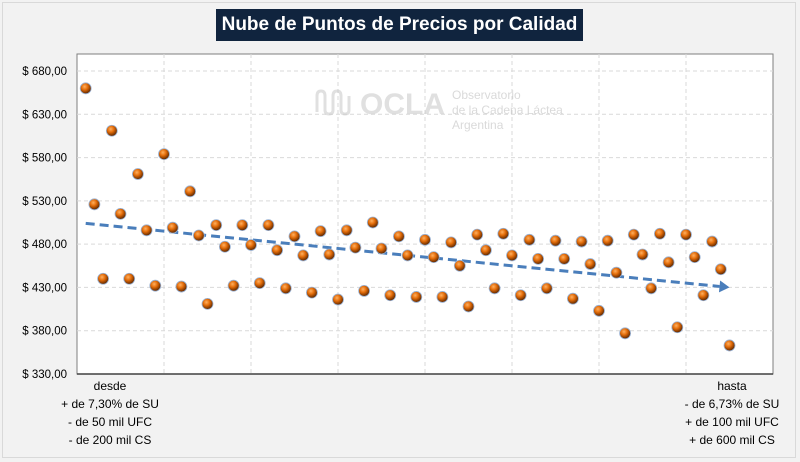 Image resolution: width=800 pixels, height=462 pixels. Describe the element at coordinates (402, 104) in the screenshot. I see `logo-ocla: OCLA` at that location.